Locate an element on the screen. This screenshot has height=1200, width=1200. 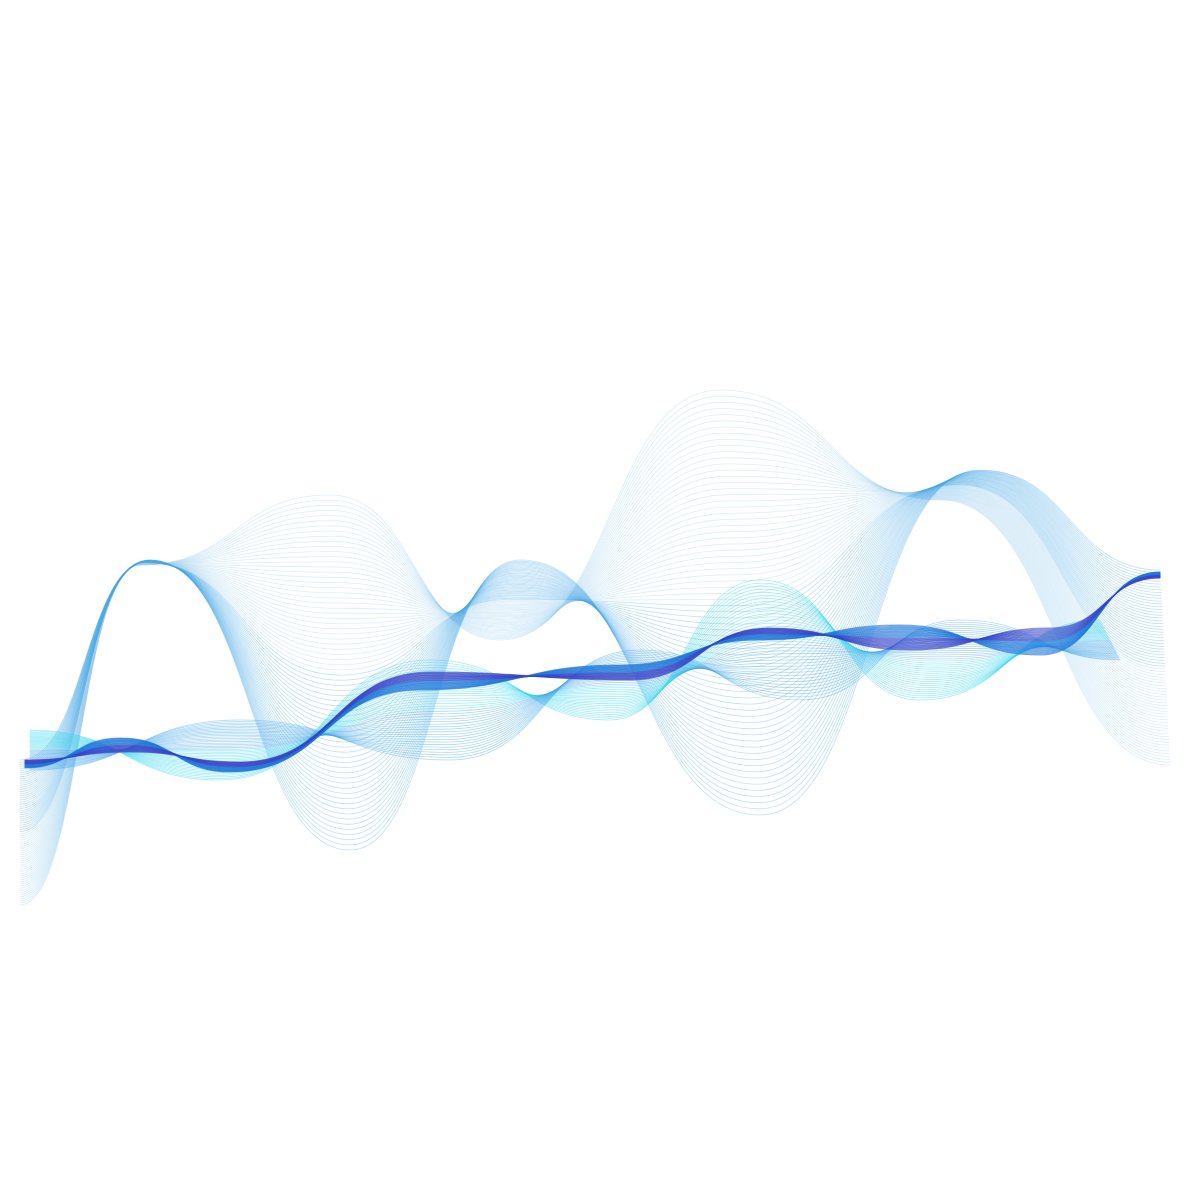
core-wave-line is located at coordinates (592, 670).